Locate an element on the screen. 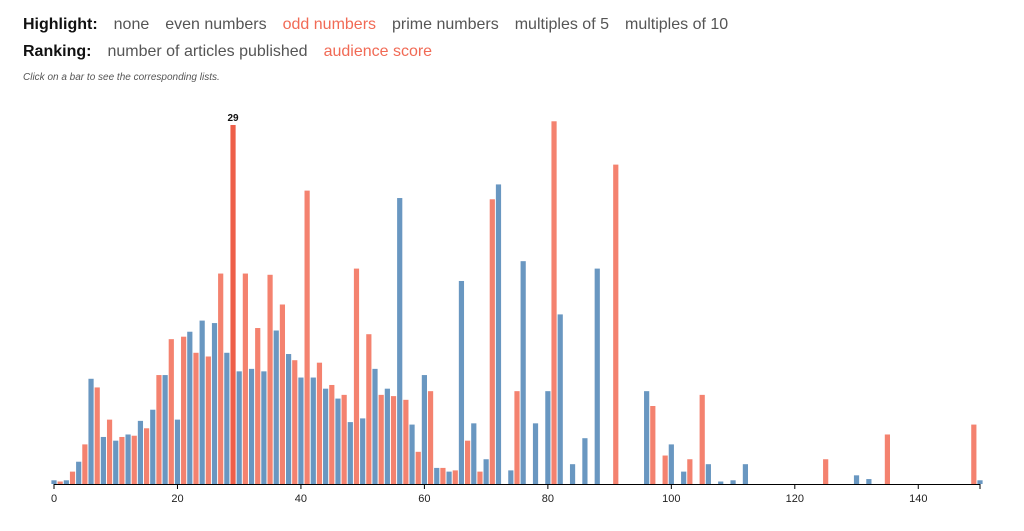  highlight-option-mult5: multiples of 5 is located at coordinates (561, 24).